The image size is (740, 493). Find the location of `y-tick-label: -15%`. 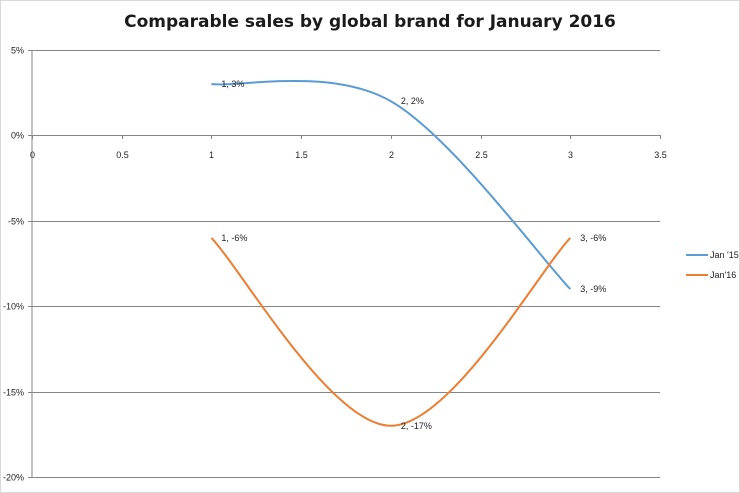

y-tick-label: -15% is located at coordinates (13, 393).